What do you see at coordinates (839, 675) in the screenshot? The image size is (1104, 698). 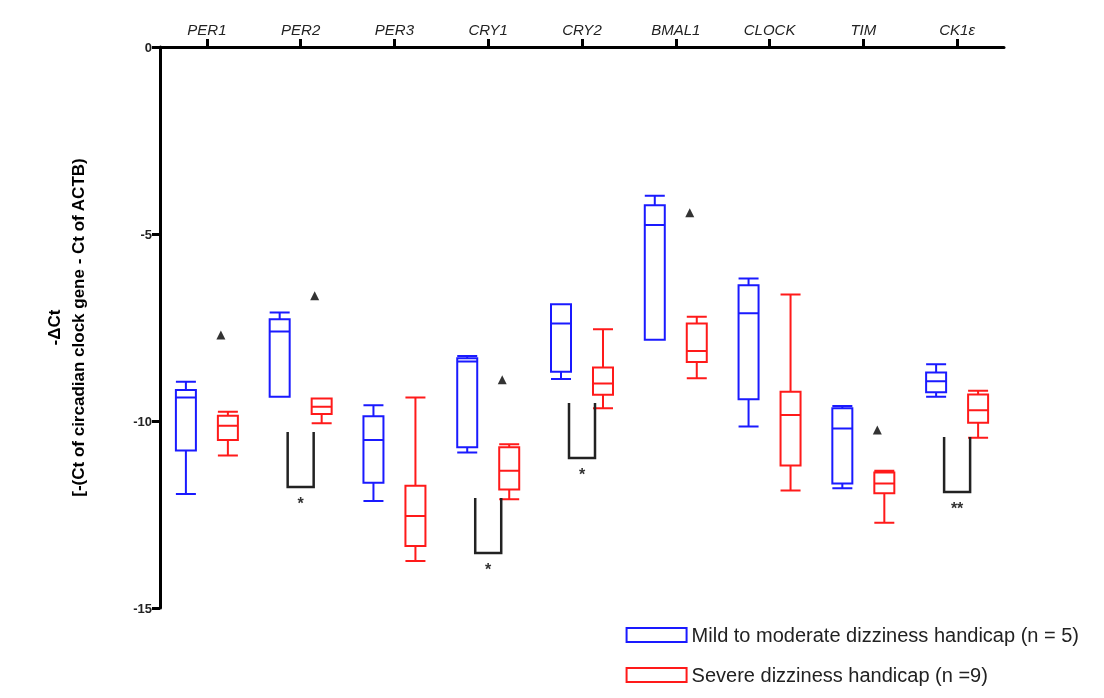 I see `legend-label: Severe dizziness handicap (n =9)` at bounding box center [839, 675].